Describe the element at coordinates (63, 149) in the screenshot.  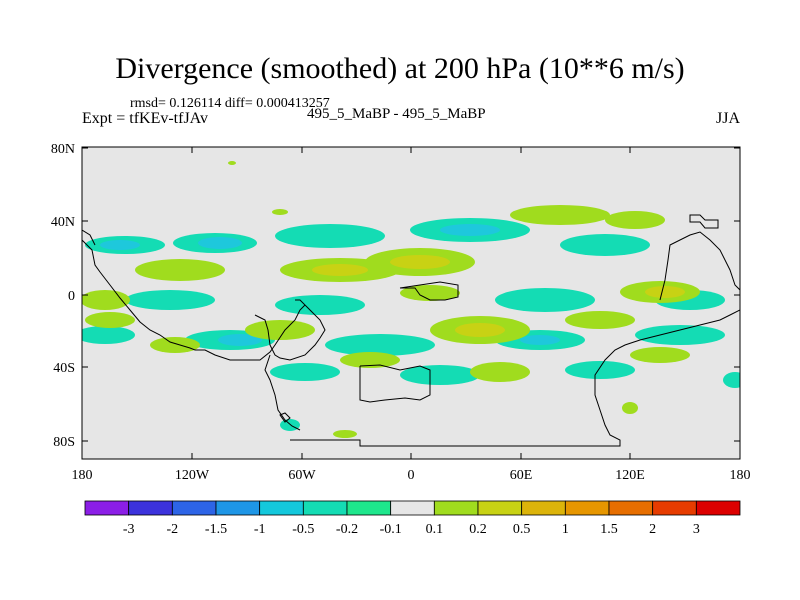
I see `lat-tick-label: 80N` at that location.